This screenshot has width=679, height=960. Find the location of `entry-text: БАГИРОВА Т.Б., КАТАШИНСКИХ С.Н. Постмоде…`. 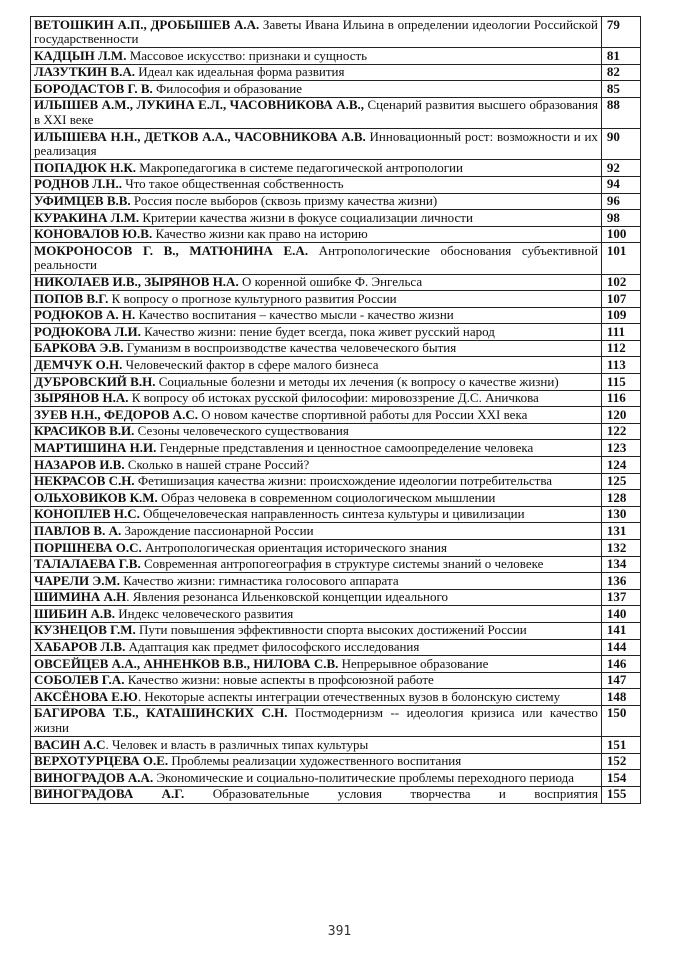

entry-text: БАГИРОВА Т.Б., КАТАШИНСКИХ С.Н. Постмоде… is located at coordinates (316, 721).